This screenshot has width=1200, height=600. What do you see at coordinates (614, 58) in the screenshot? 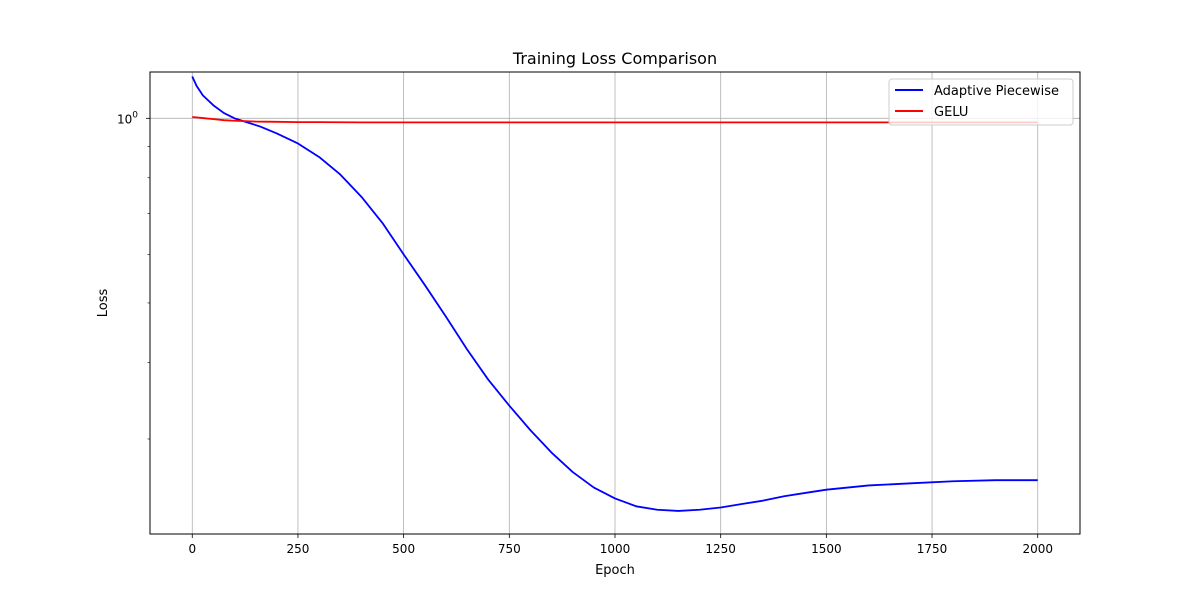
I see `chart-title: Training Loss Comparison` at bounding box center [614, 58].